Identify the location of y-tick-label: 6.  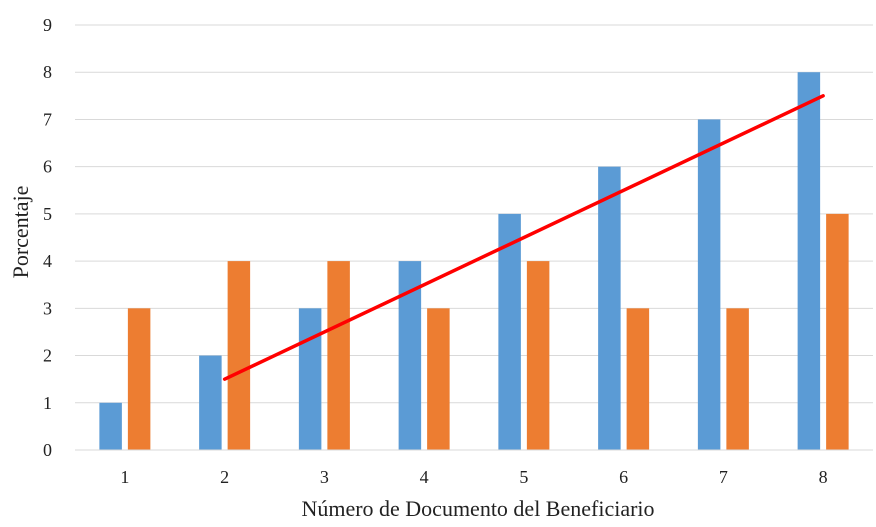
(47, 167).